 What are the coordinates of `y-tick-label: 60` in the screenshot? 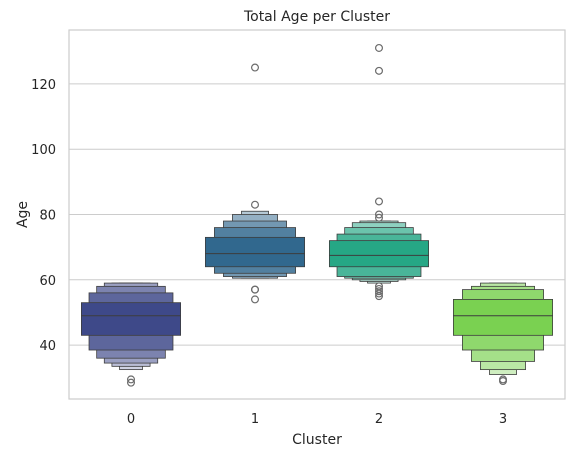 It's located at (47, 281).